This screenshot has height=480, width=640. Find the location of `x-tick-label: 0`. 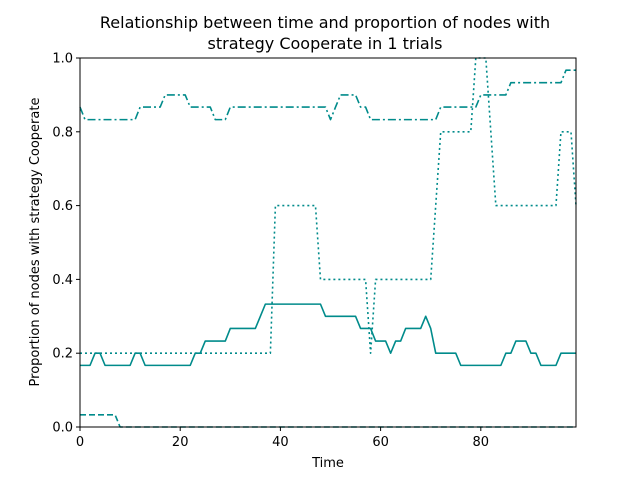

x-tick-label: 0 is located at coordinates (80, 442).